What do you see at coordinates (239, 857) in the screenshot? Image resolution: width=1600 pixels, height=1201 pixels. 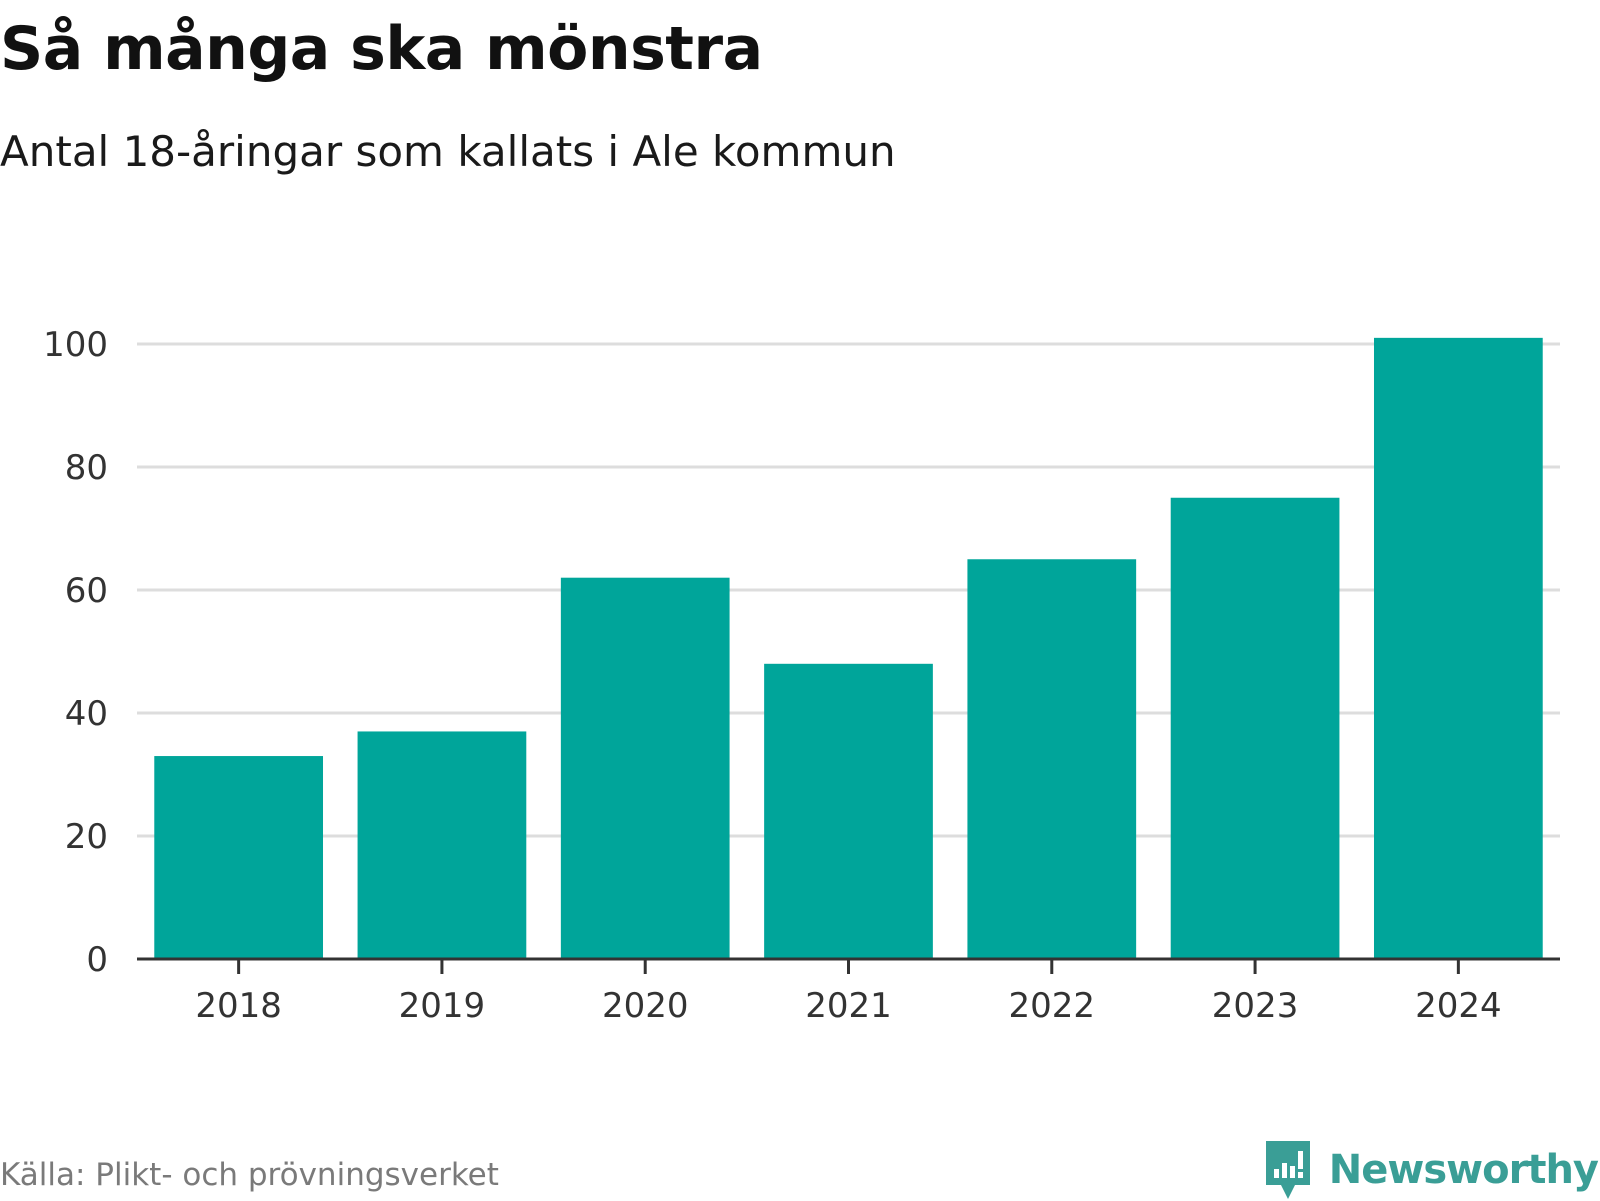 I see `bar-2018` at bounding box center [239, 857].